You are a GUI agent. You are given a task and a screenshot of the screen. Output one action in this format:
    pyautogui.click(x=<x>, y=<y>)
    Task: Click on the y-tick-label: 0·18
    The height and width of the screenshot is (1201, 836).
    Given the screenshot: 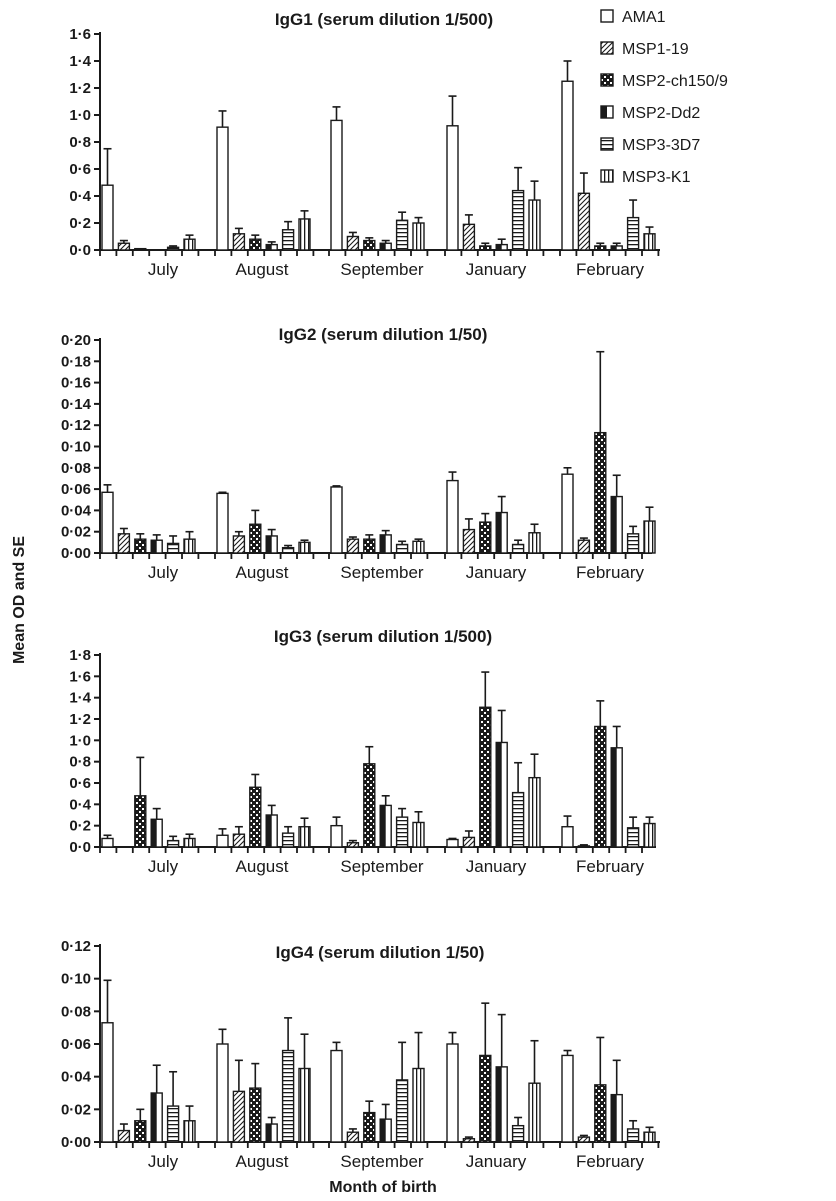 What is the action you would take?
    pyautogui.click(x=76, y=361)
    